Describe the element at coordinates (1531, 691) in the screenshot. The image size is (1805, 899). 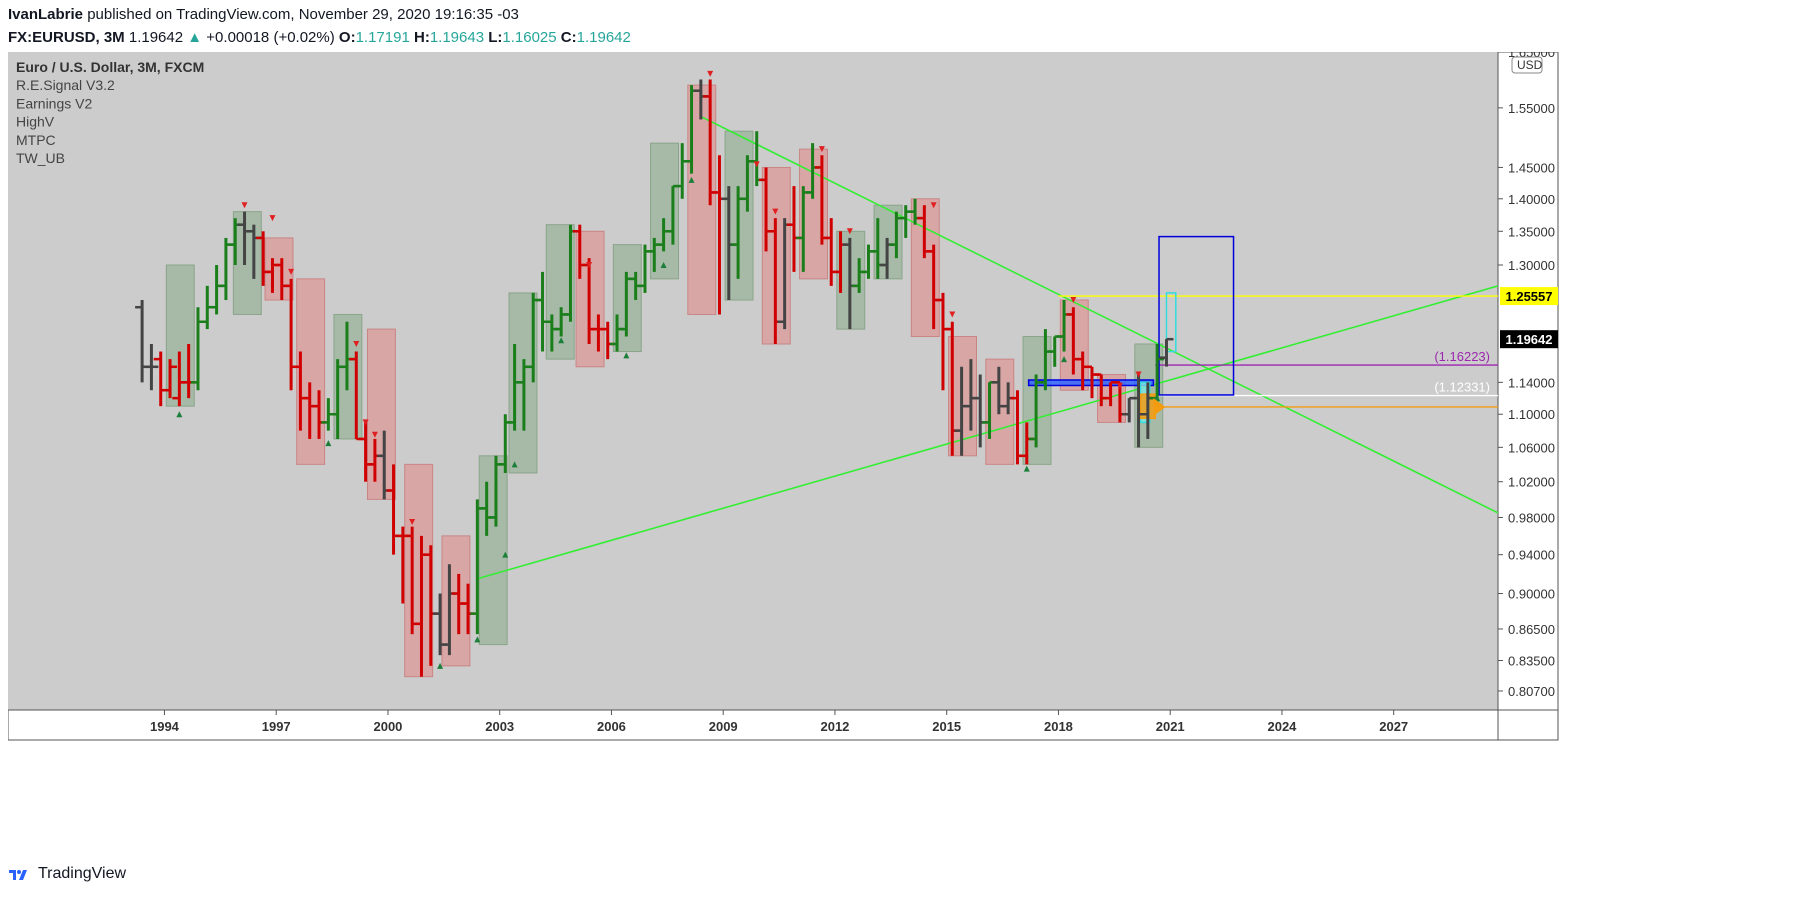
I see `y-tick-label: 0.80700` at that location.